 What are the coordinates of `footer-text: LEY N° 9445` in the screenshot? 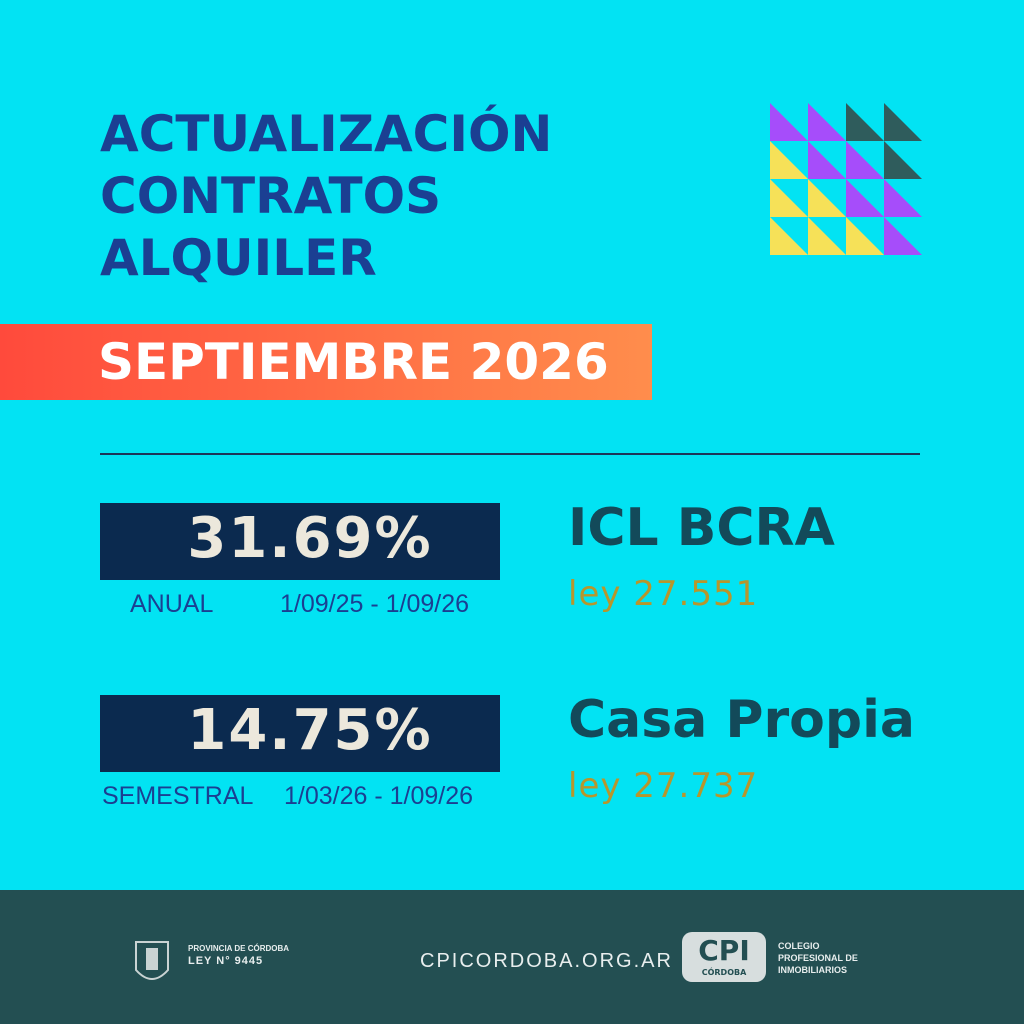 It's located at (226, 961).